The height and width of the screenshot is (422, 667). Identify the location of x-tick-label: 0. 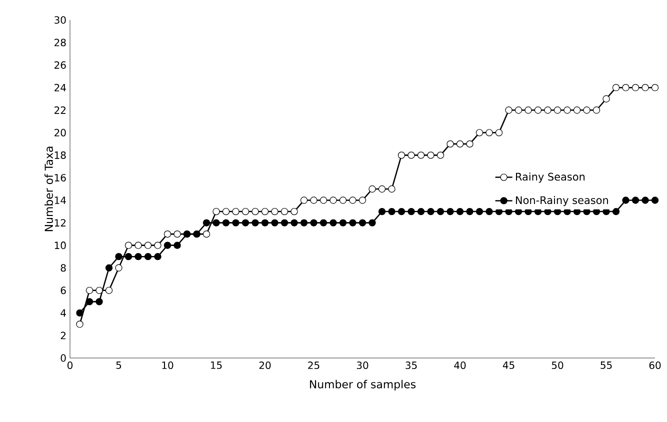
(70, 366).